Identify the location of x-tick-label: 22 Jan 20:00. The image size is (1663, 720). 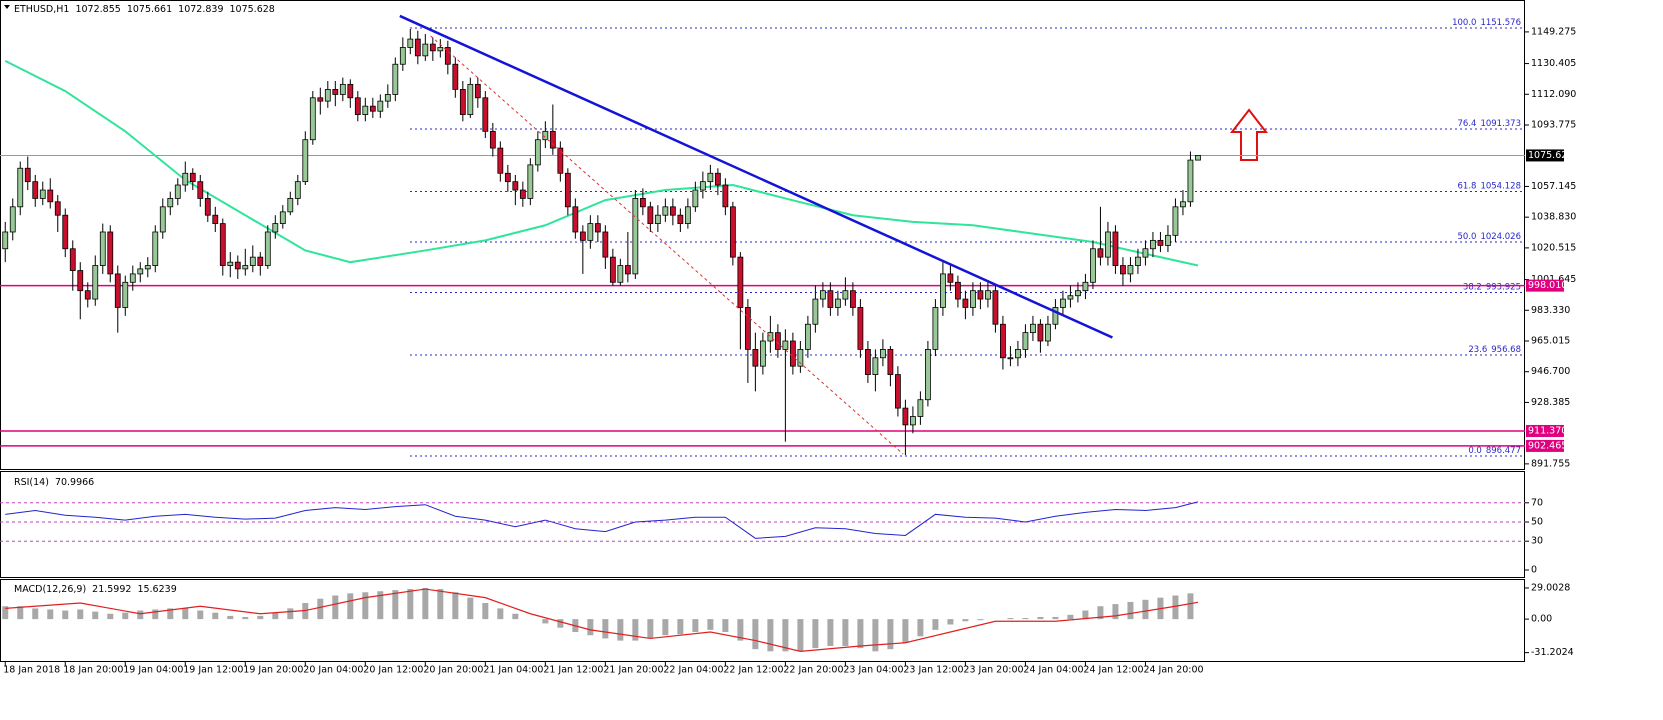
(813, 670).